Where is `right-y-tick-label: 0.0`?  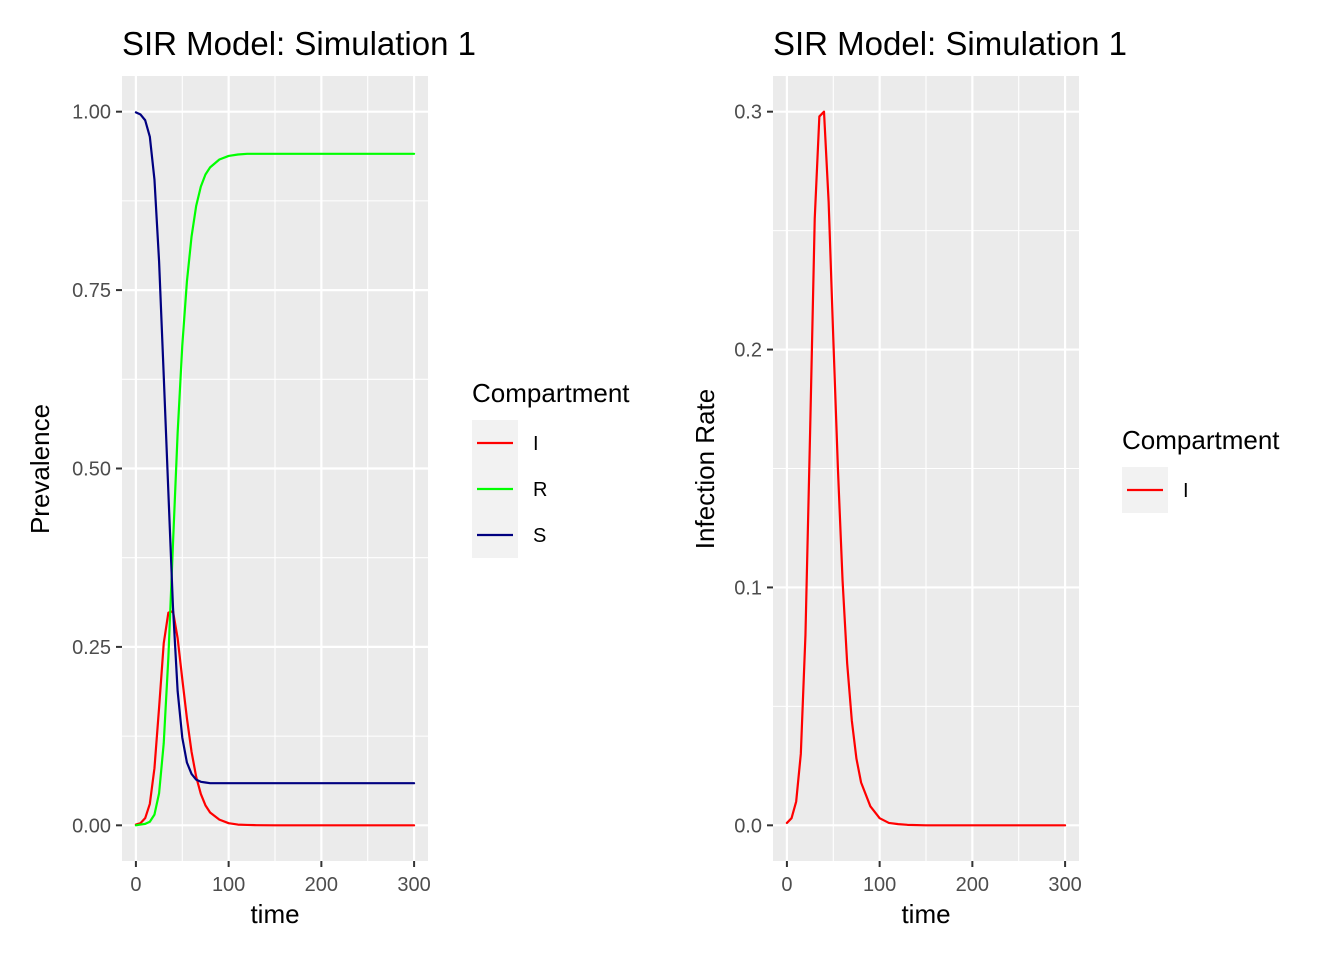 right-y-tick-label: 0.0 is located at coordinates (748, 826).